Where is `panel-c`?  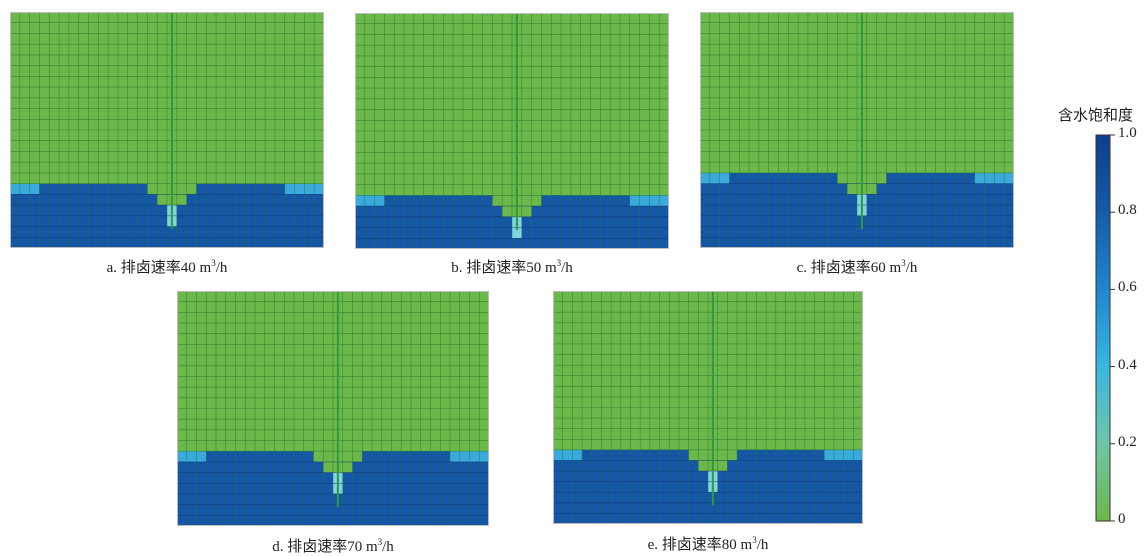
panel-c is located at coordinates (857, 130).